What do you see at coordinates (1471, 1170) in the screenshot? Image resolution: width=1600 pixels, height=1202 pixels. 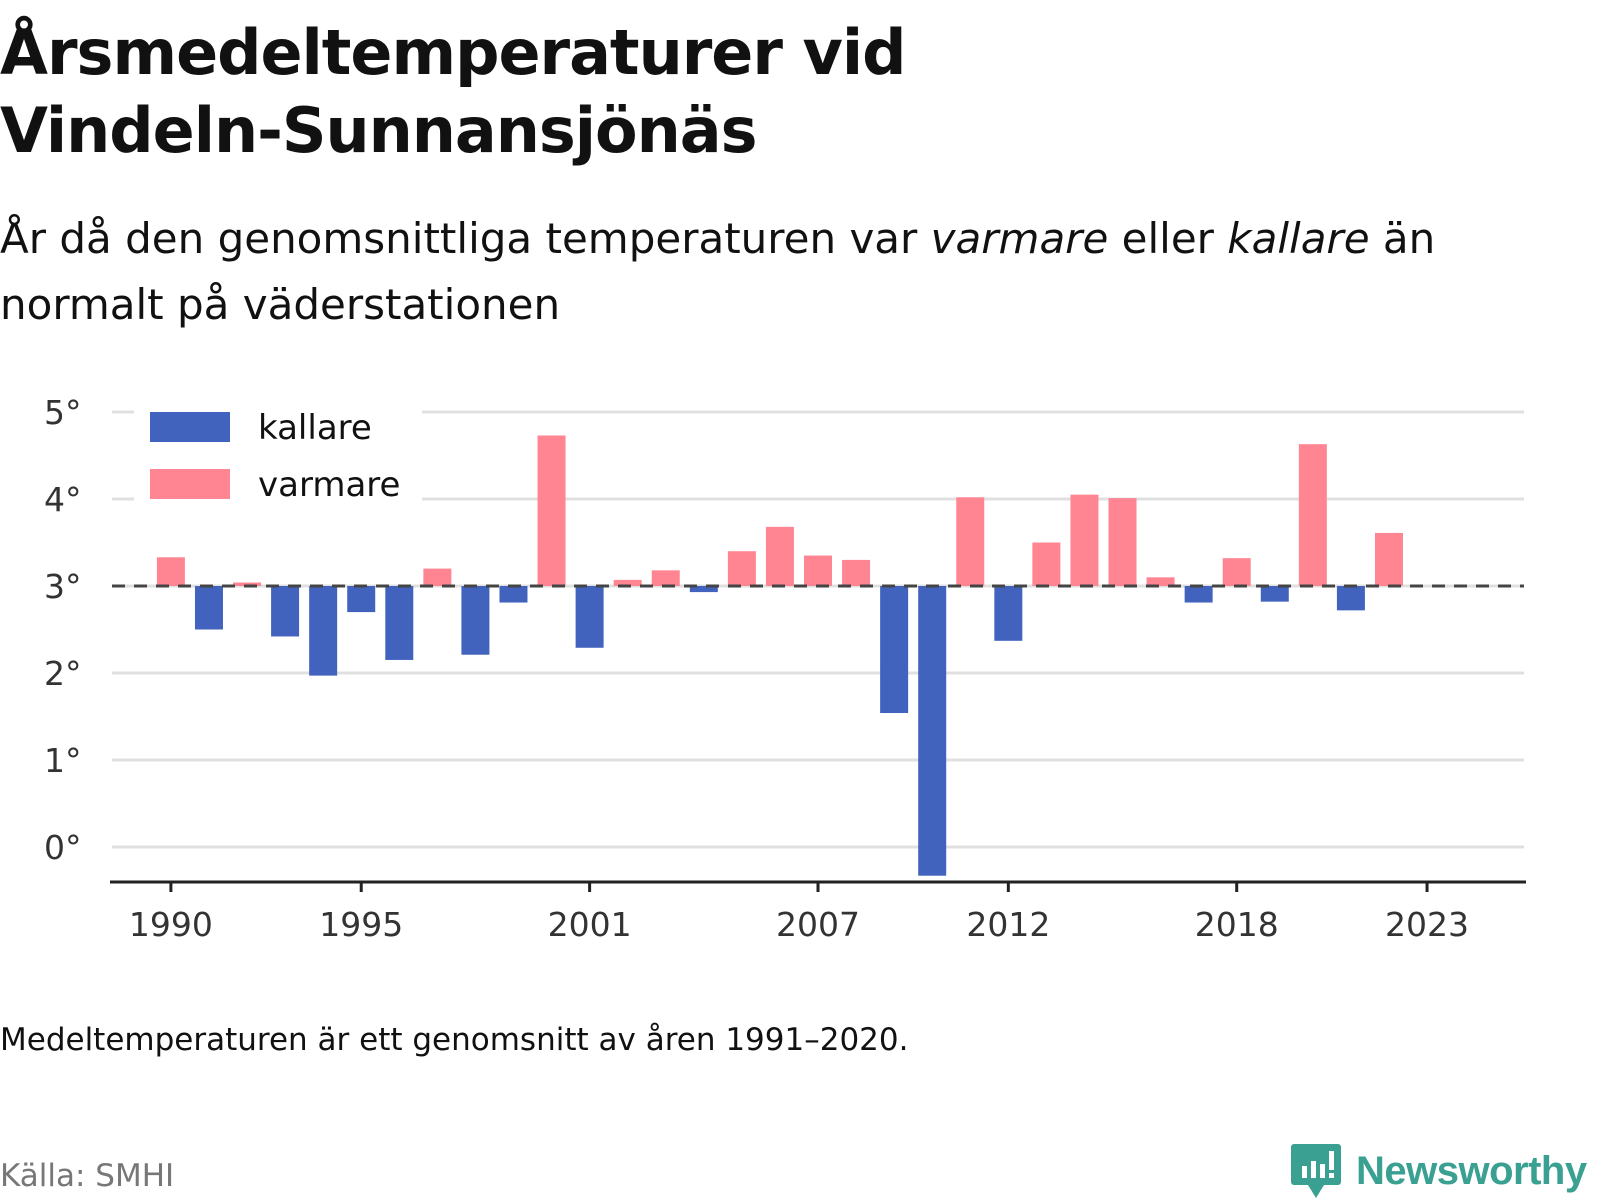 I see `logo-text: Newsworthy` at bounding box center [1471, 1170].